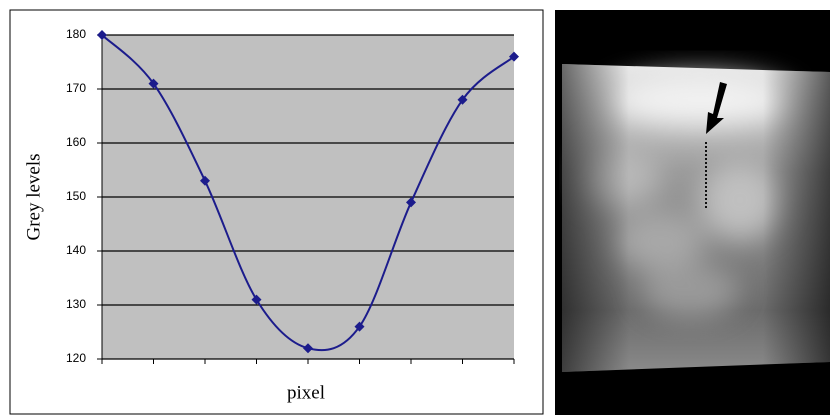  Describe the element at coordinates (306, 392) in the screenshot. I see `x-axis-label: pixel` at that location.